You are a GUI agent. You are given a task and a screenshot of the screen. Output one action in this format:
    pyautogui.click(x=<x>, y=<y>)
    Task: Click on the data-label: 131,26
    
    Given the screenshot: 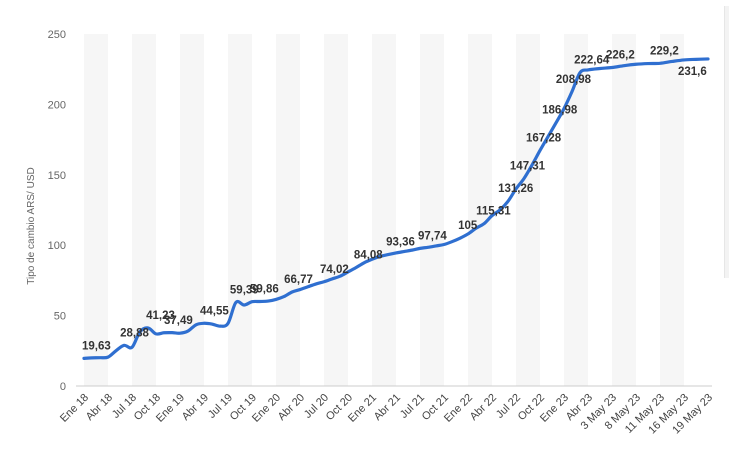 What is the action you would take?
    pyautogui.click(x=515, y=189)
    